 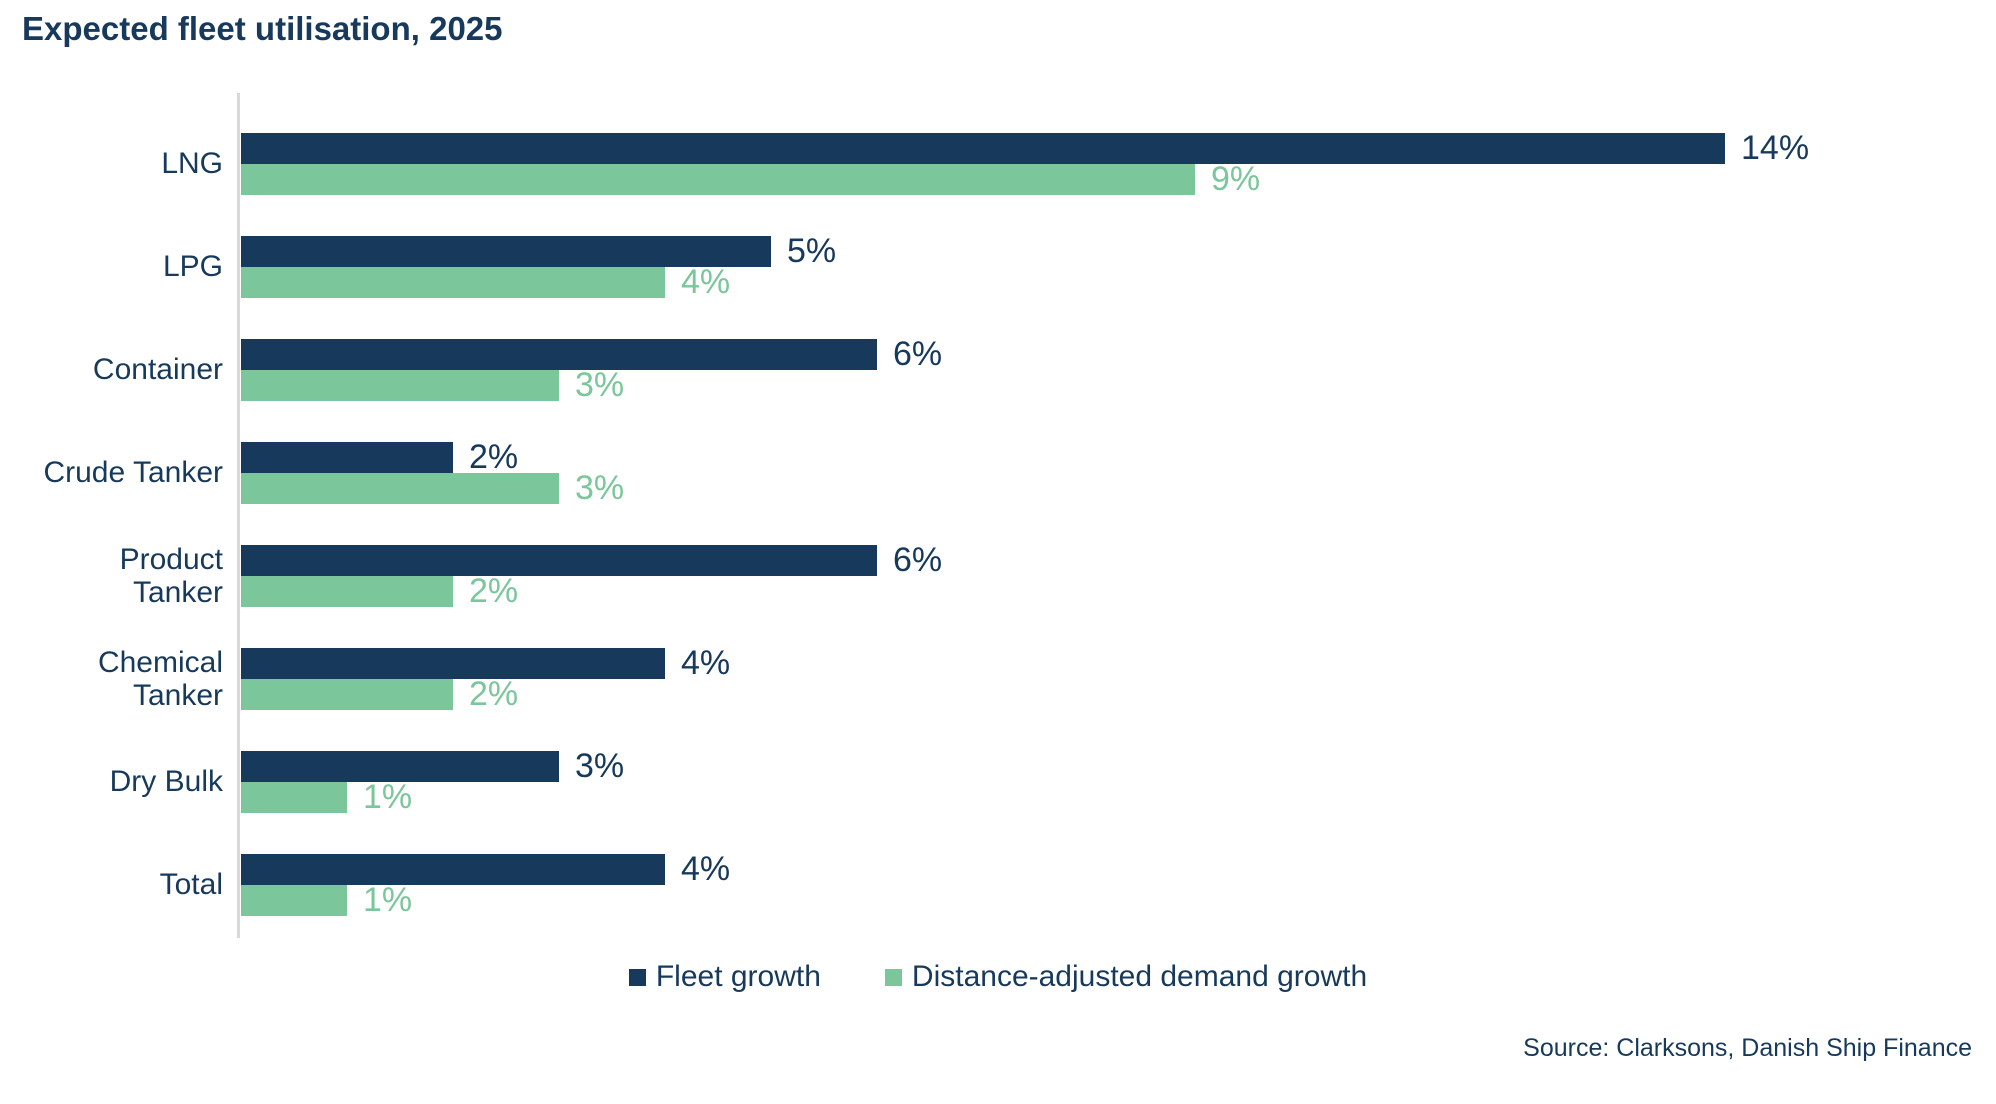 I want to click on category-label-line: Dry Bulk, so click(x=166, y=781).